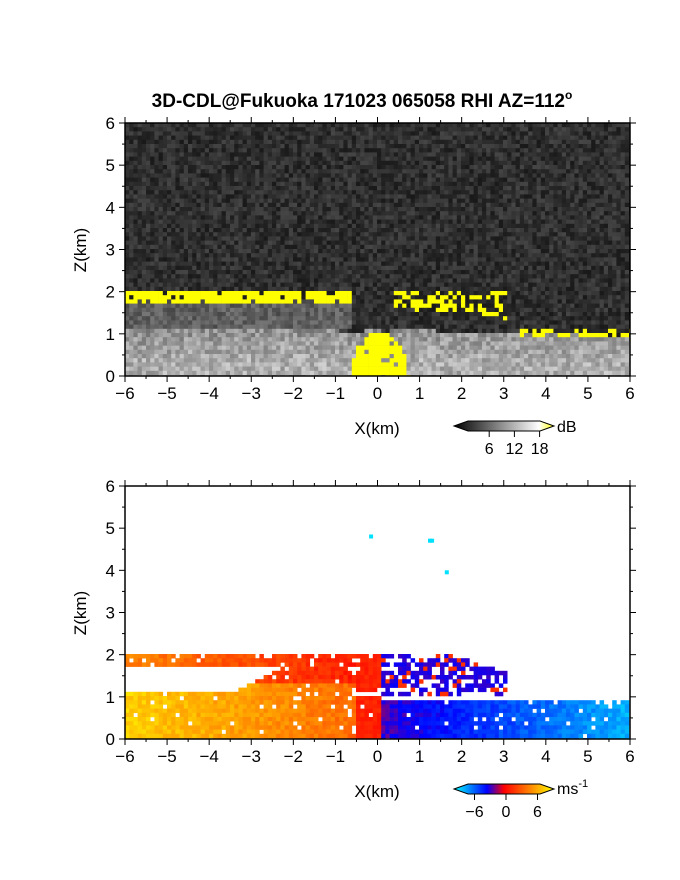  What do you see at coordinates (629, 756) in the screenshot?
I see `velocity-xtick-label: 6` at bounding box center [629, 756].